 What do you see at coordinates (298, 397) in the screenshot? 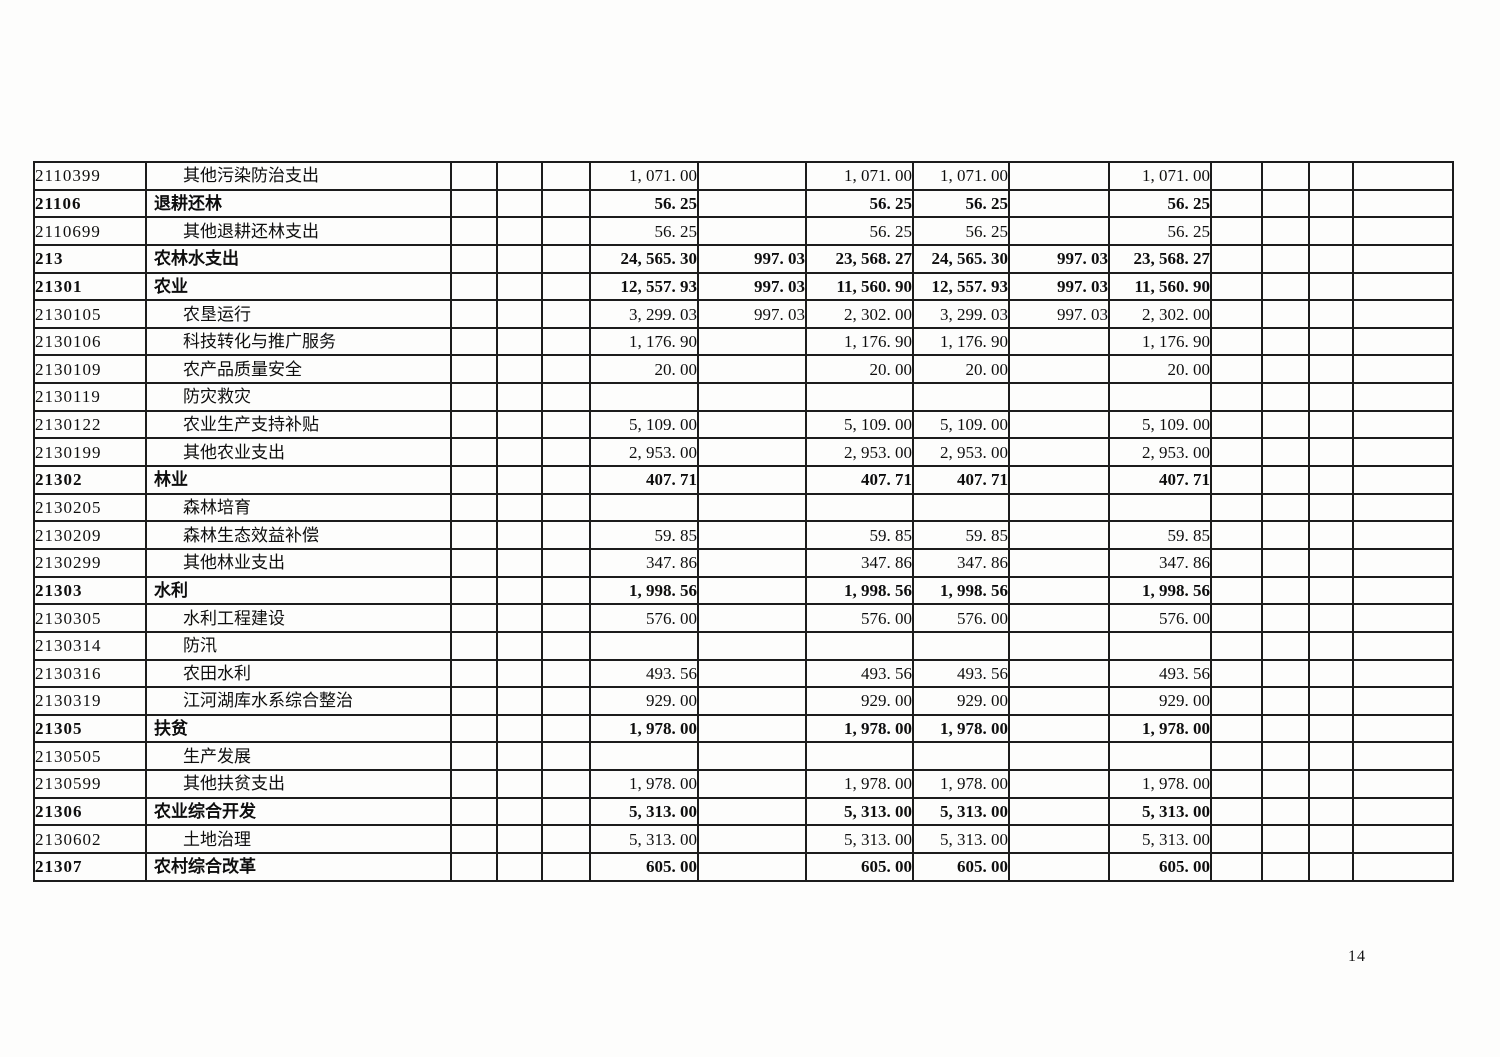
I see `name-cell: 防灾救灾` at bounding box center [298, 397].